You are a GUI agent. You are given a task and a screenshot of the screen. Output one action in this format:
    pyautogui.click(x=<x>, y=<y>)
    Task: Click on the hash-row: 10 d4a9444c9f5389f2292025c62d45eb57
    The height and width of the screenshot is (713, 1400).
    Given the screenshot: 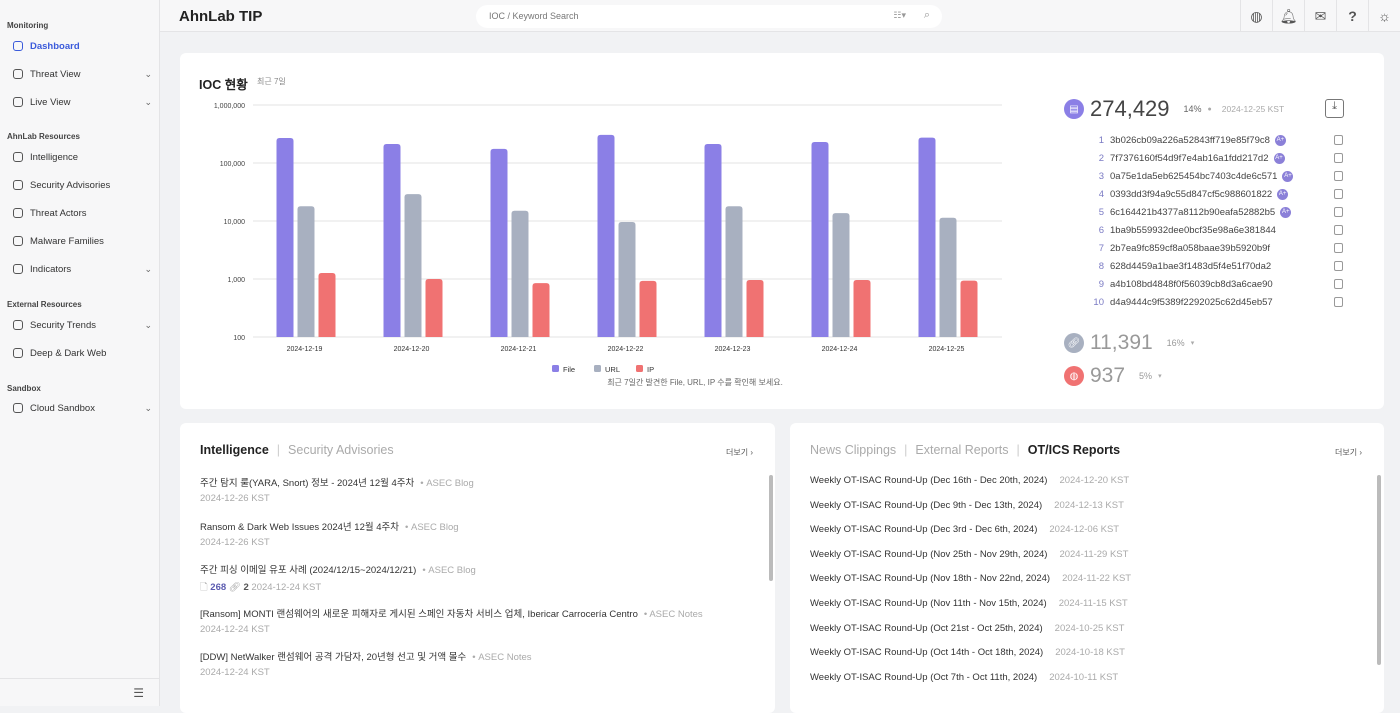 What is the action you would take?
    pyautogui.click(x=1218, y=302)
    